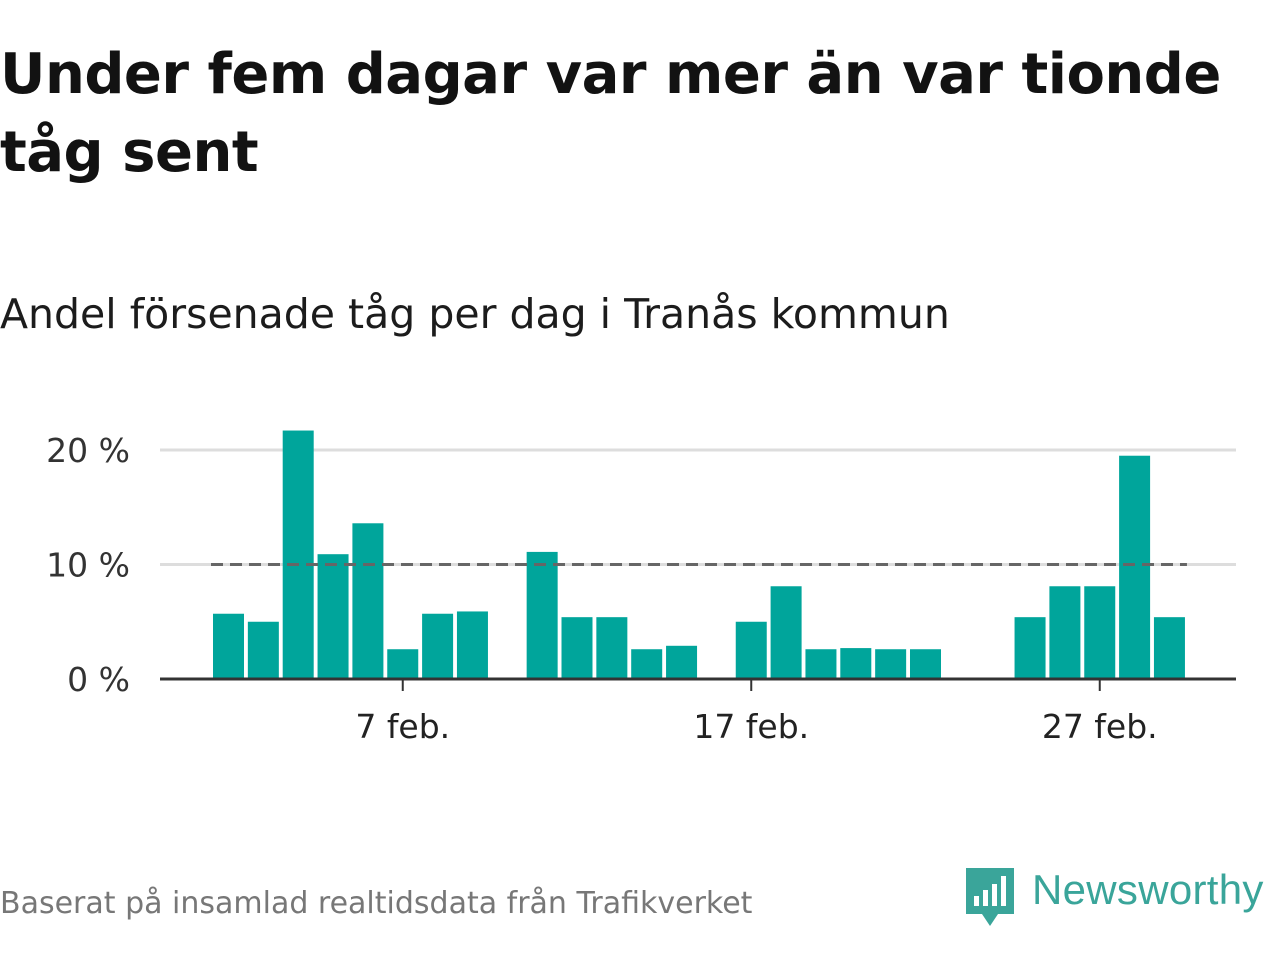  I want to click on x-tick-label: 7 feb., so click(402, 726).